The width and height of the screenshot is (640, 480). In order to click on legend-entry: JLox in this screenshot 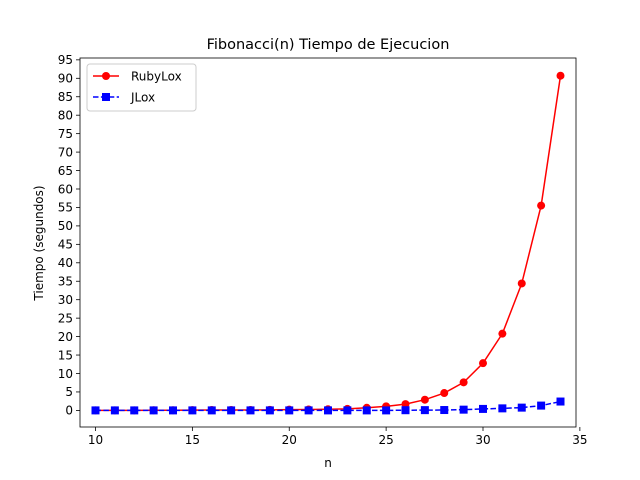, I will do `click(124, 97)`.